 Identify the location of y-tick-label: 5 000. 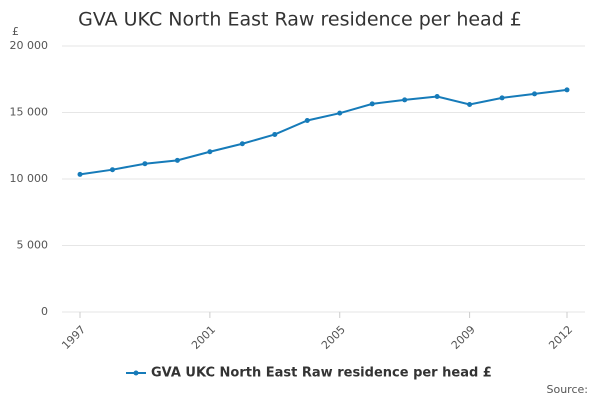
(33, 245).